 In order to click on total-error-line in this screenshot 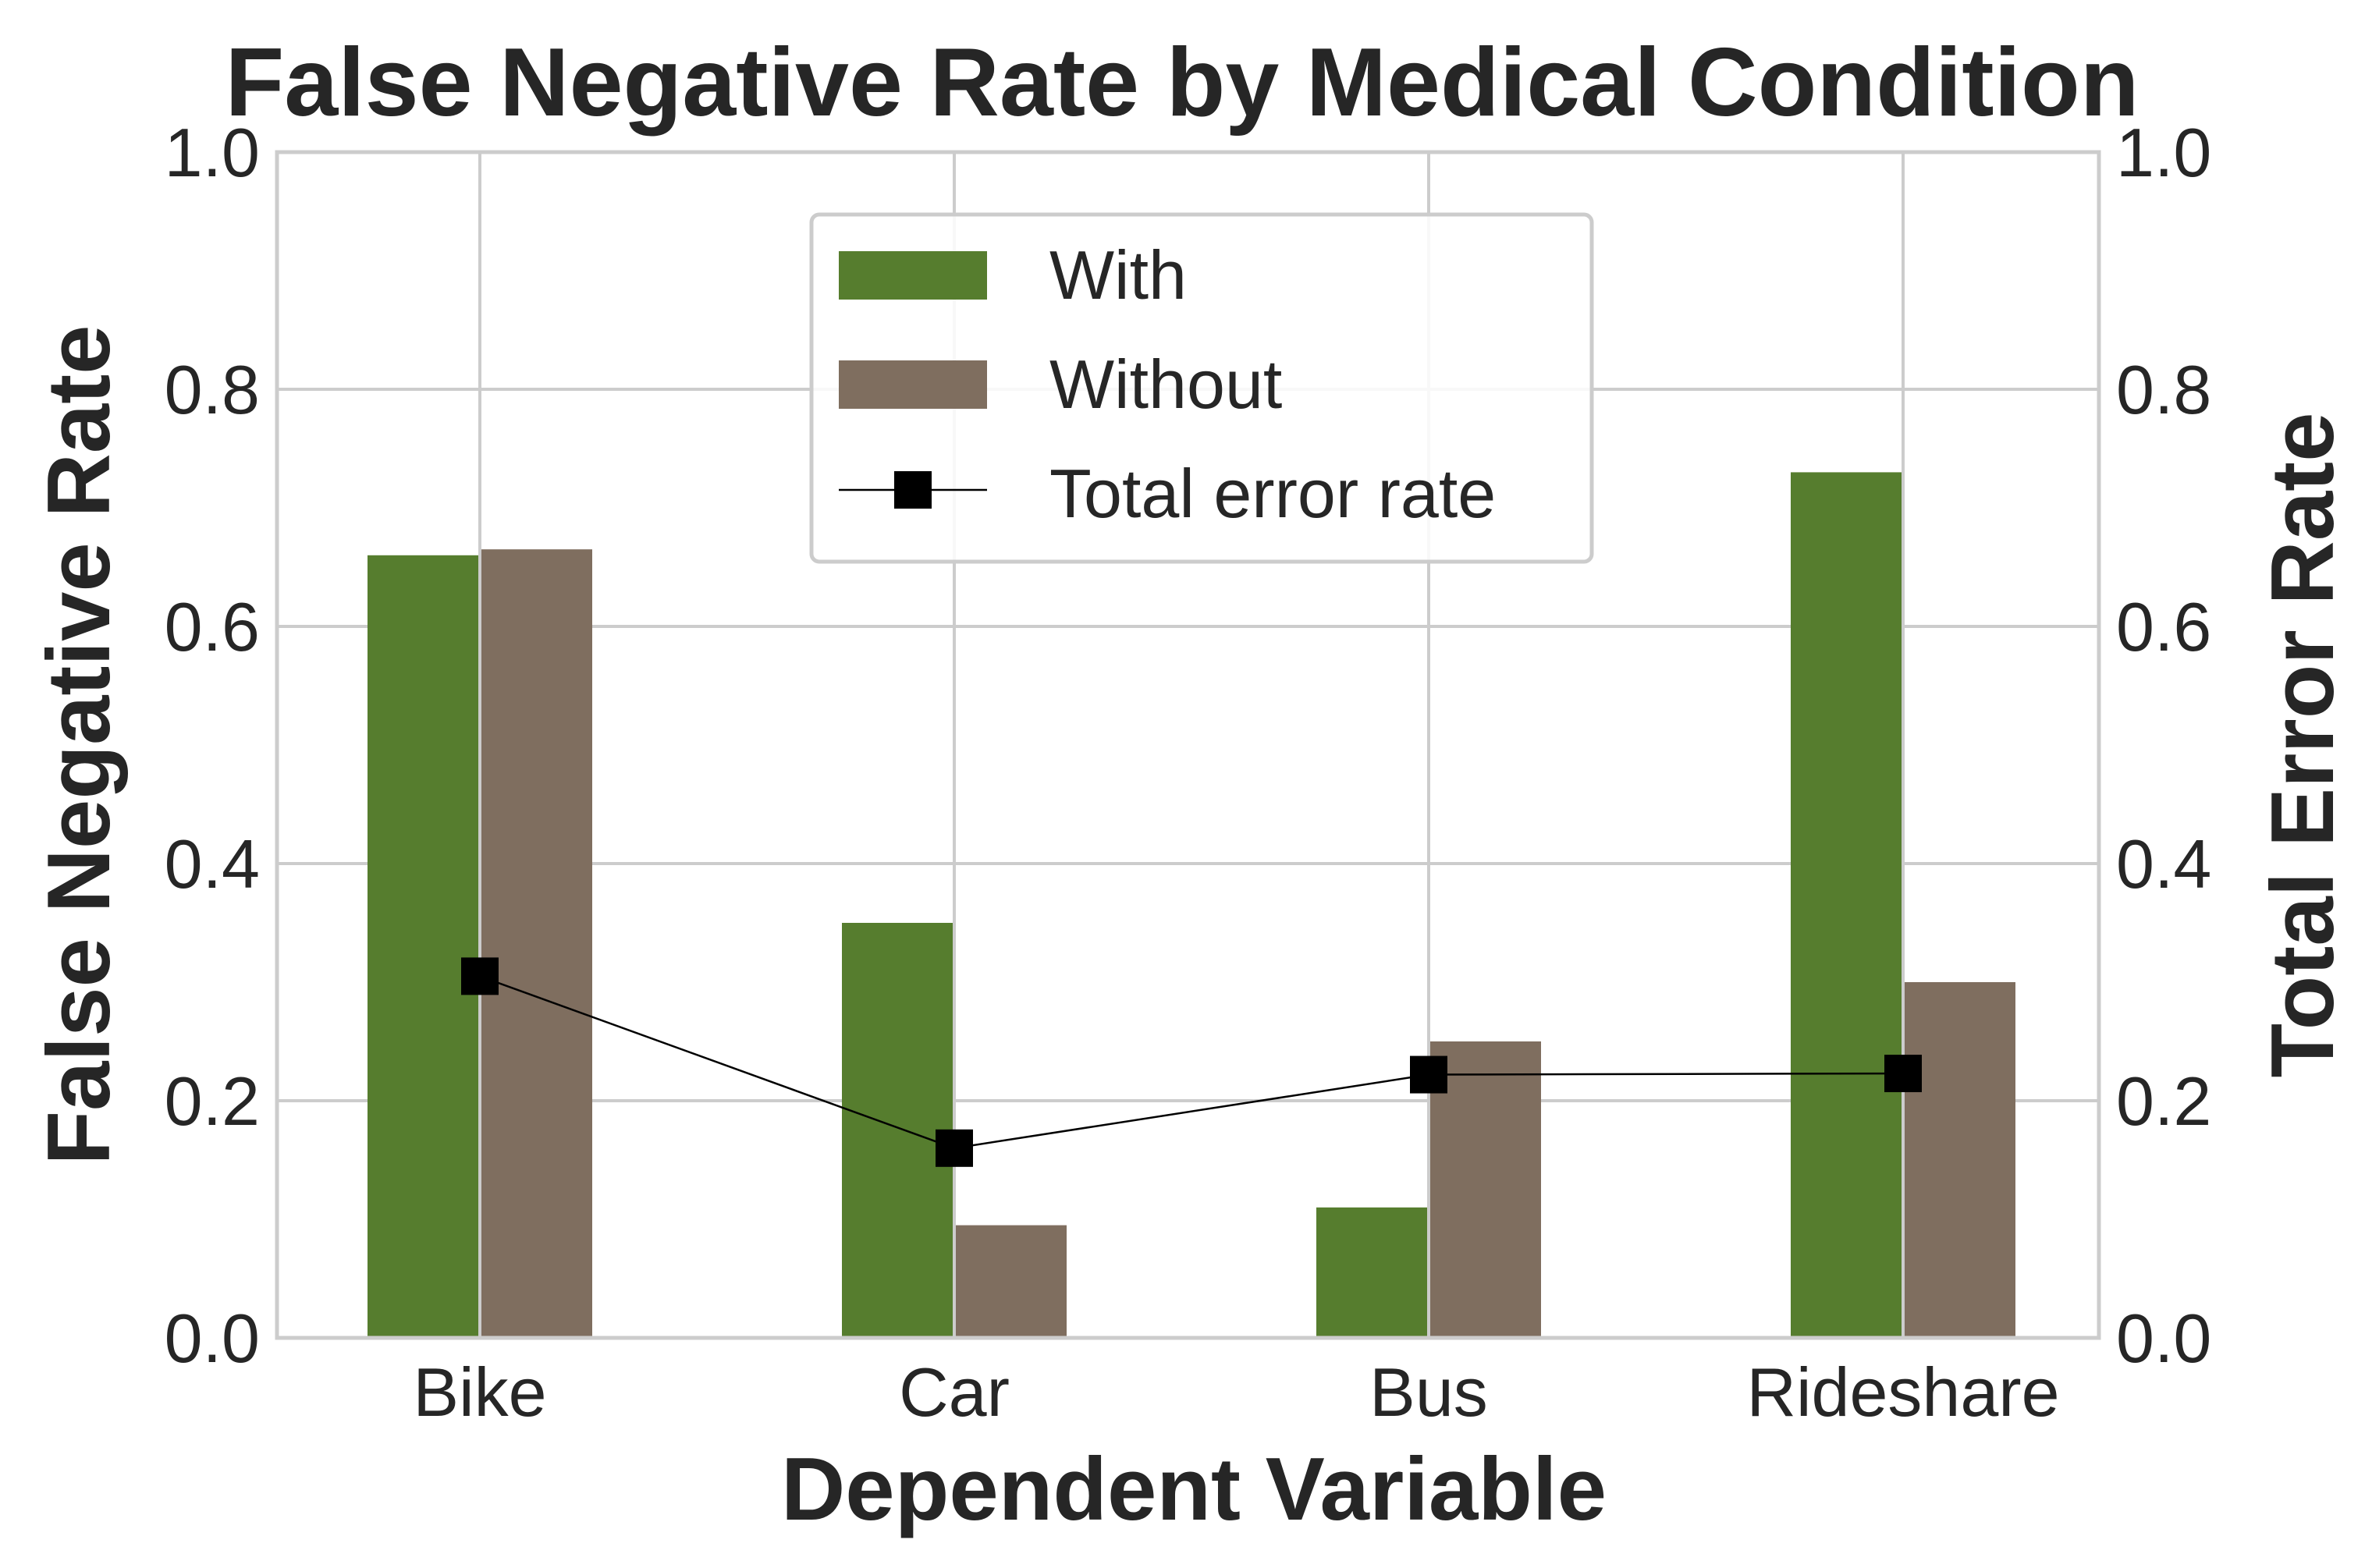, I will do `click(1191, 1062)`.